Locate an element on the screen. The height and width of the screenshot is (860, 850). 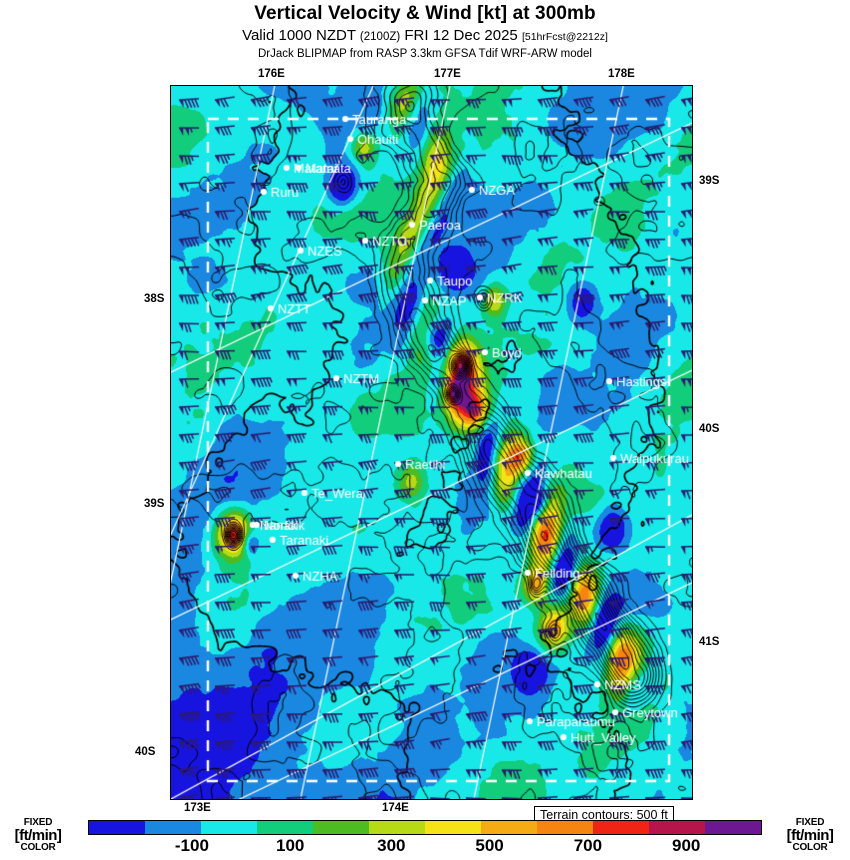
valid-time-local: Valid 1000 NZDT is located at coordinates (299, 35).